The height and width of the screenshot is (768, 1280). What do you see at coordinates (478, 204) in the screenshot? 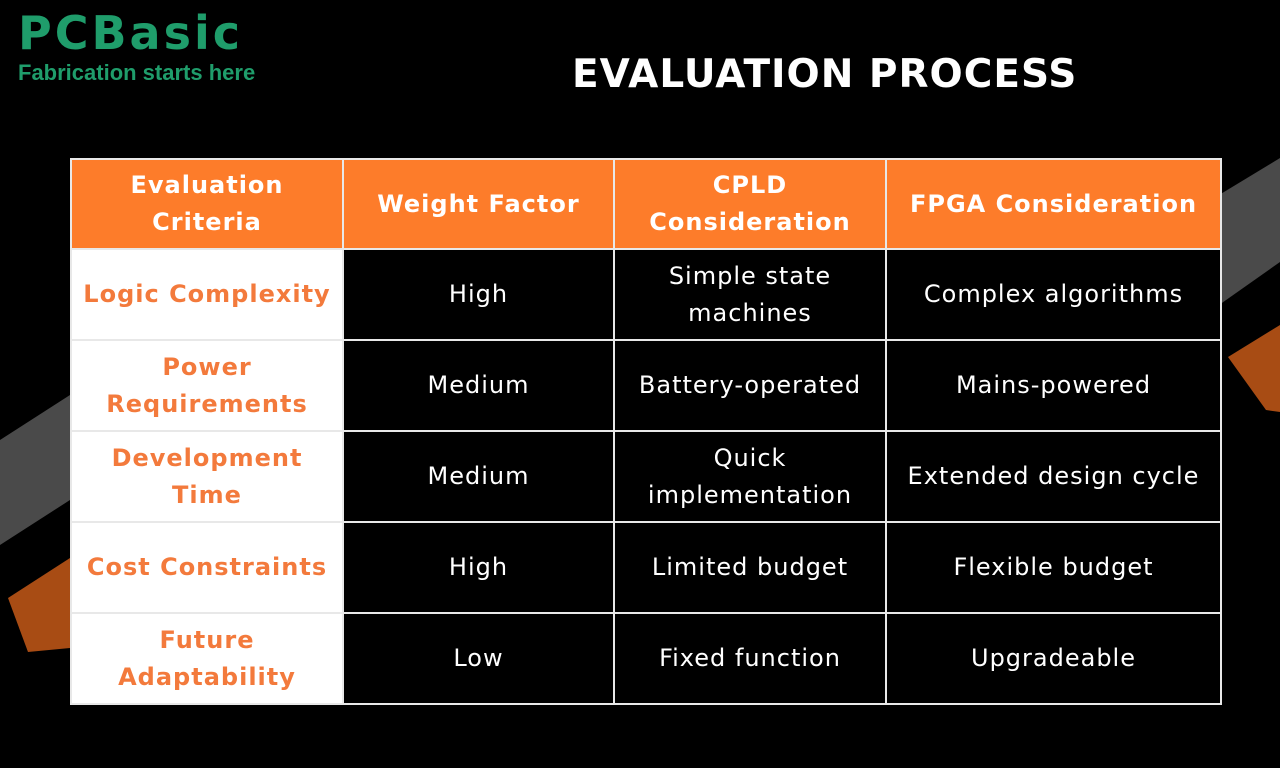
I see `header-weight: Weight Factor` at bounding box center [478, 204].